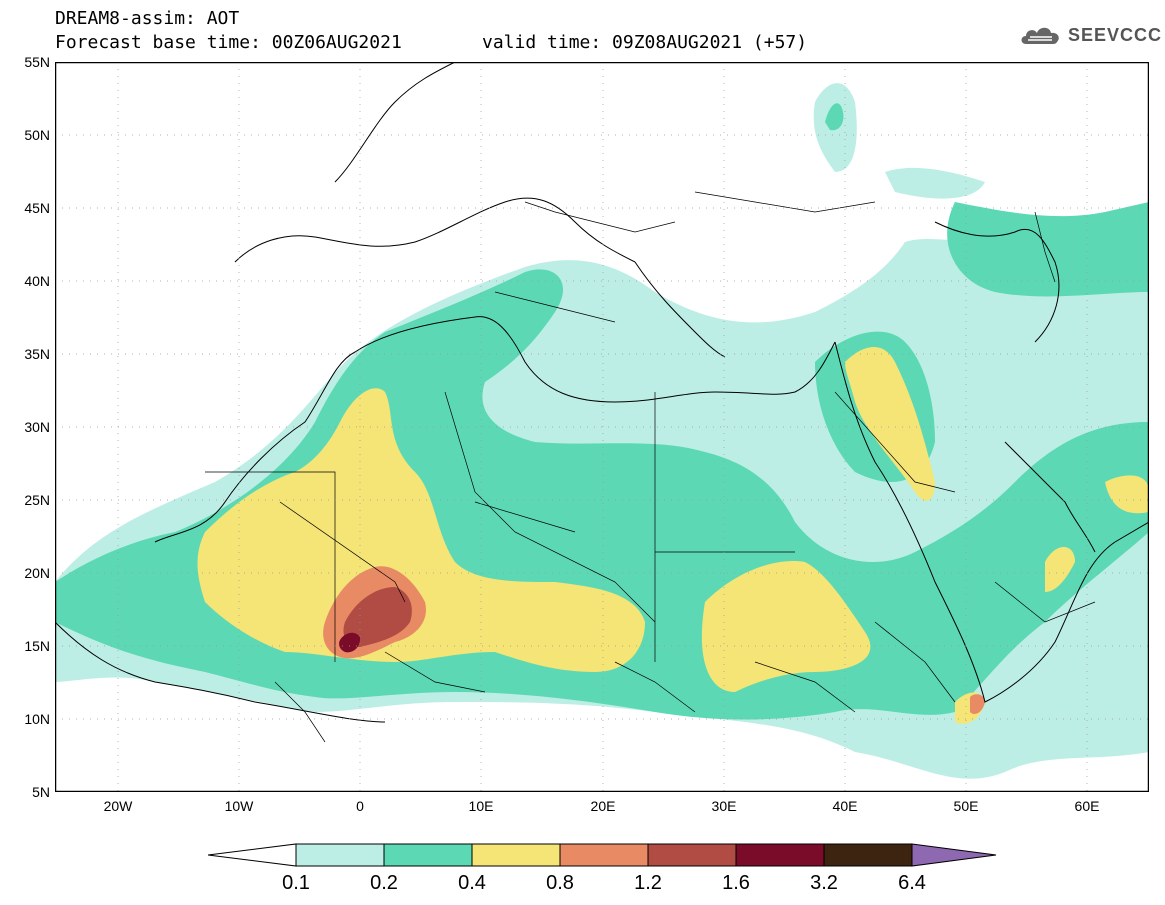 This screenshot has height=905, width=1165. Describe the element at coordinates (603, 806) in the screenshot. I see `lon-label: 20E` at that location.